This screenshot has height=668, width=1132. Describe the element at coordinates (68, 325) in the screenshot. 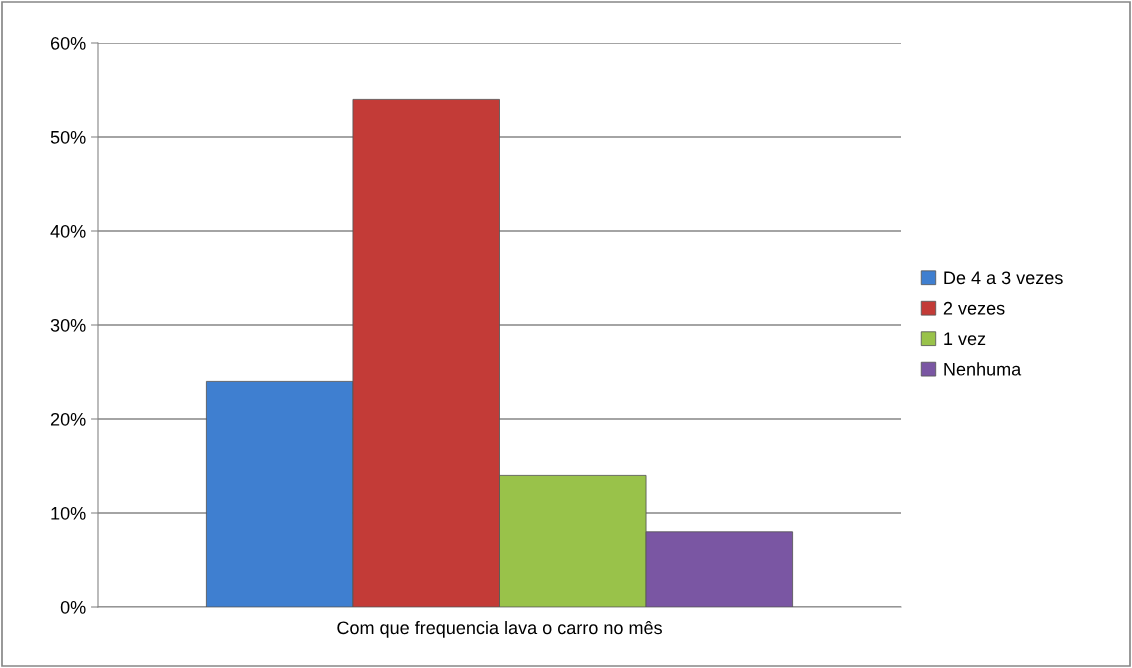

I see `y-tick-label: 30%` at that location.